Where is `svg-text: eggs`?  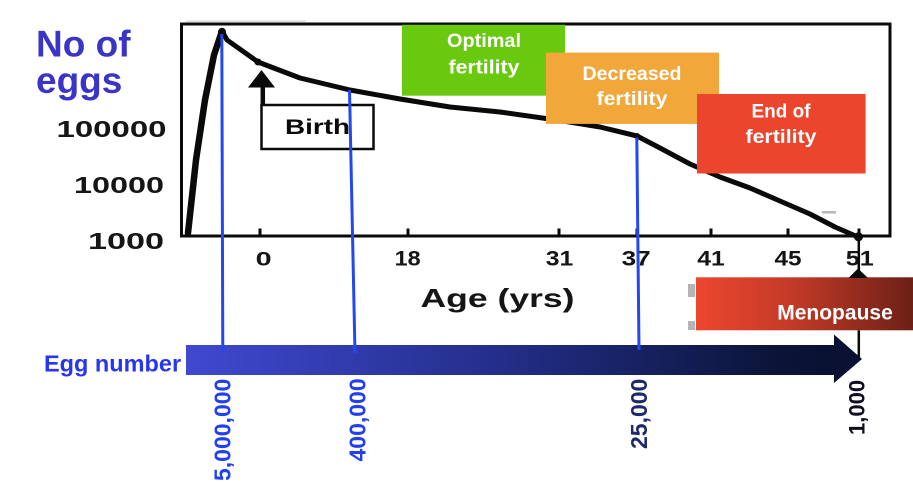
svg-text: eggs is located at coordinates (79, 80).